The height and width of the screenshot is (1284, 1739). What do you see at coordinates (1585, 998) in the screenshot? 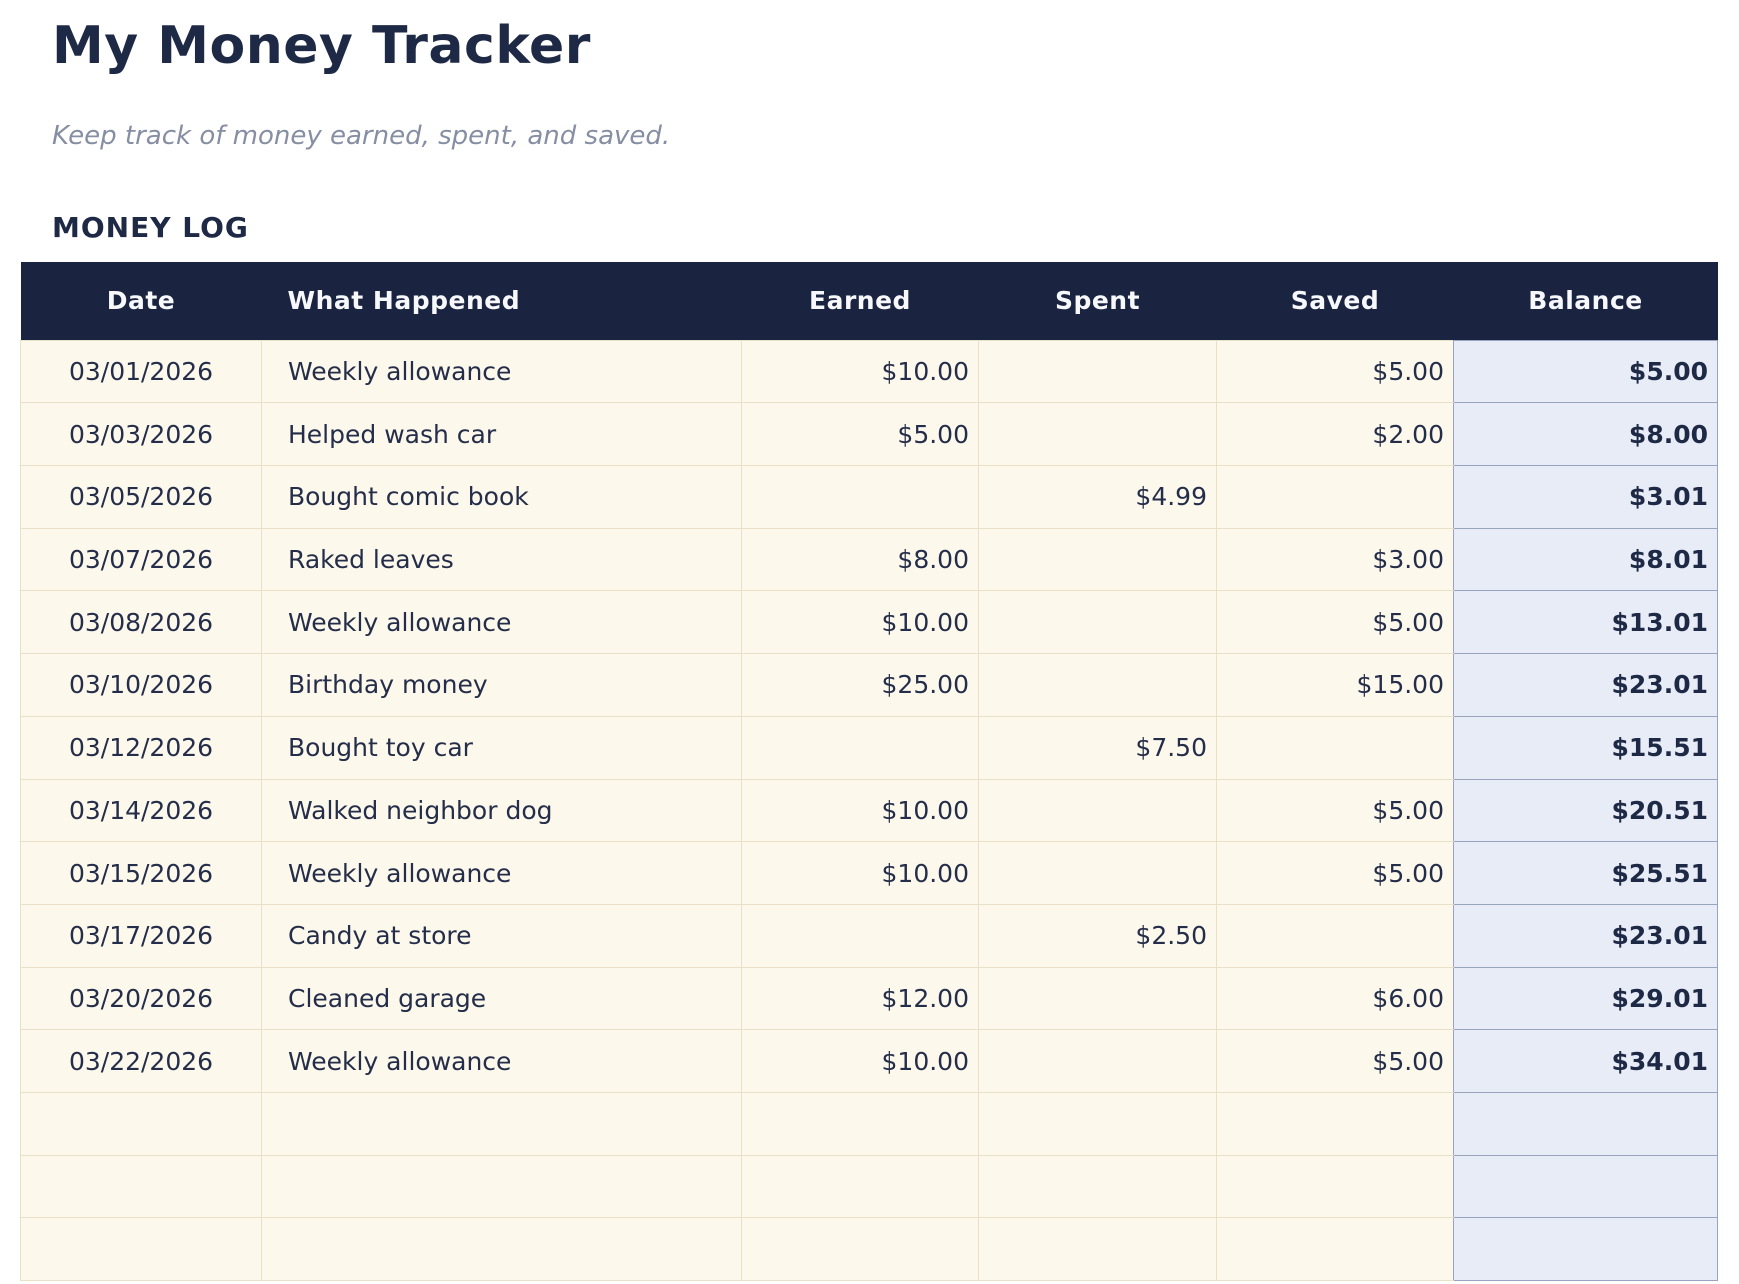
I see `cell-balance: $29.01` at bounding box center [1585, 998].